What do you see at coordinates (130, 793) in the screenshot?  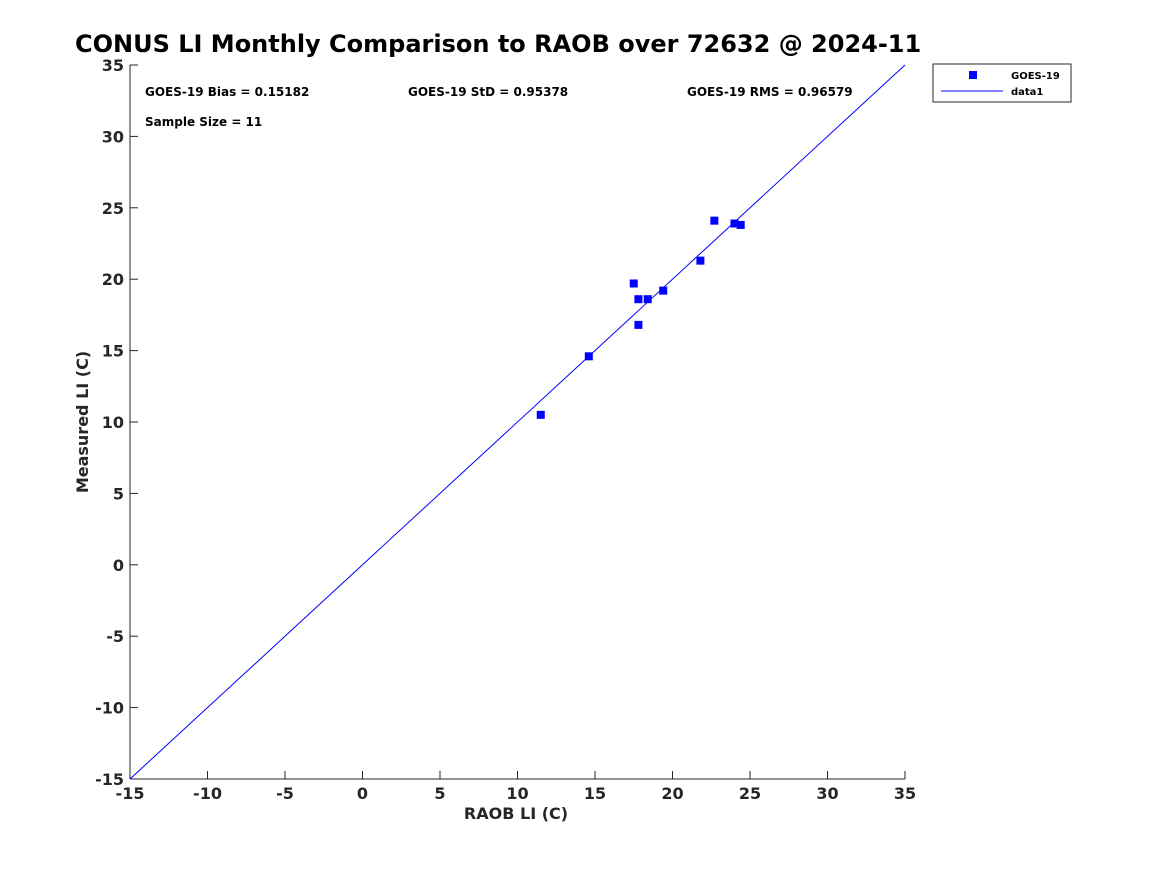 I see `x-tick-label: -15` at bounding box center [130, 793].